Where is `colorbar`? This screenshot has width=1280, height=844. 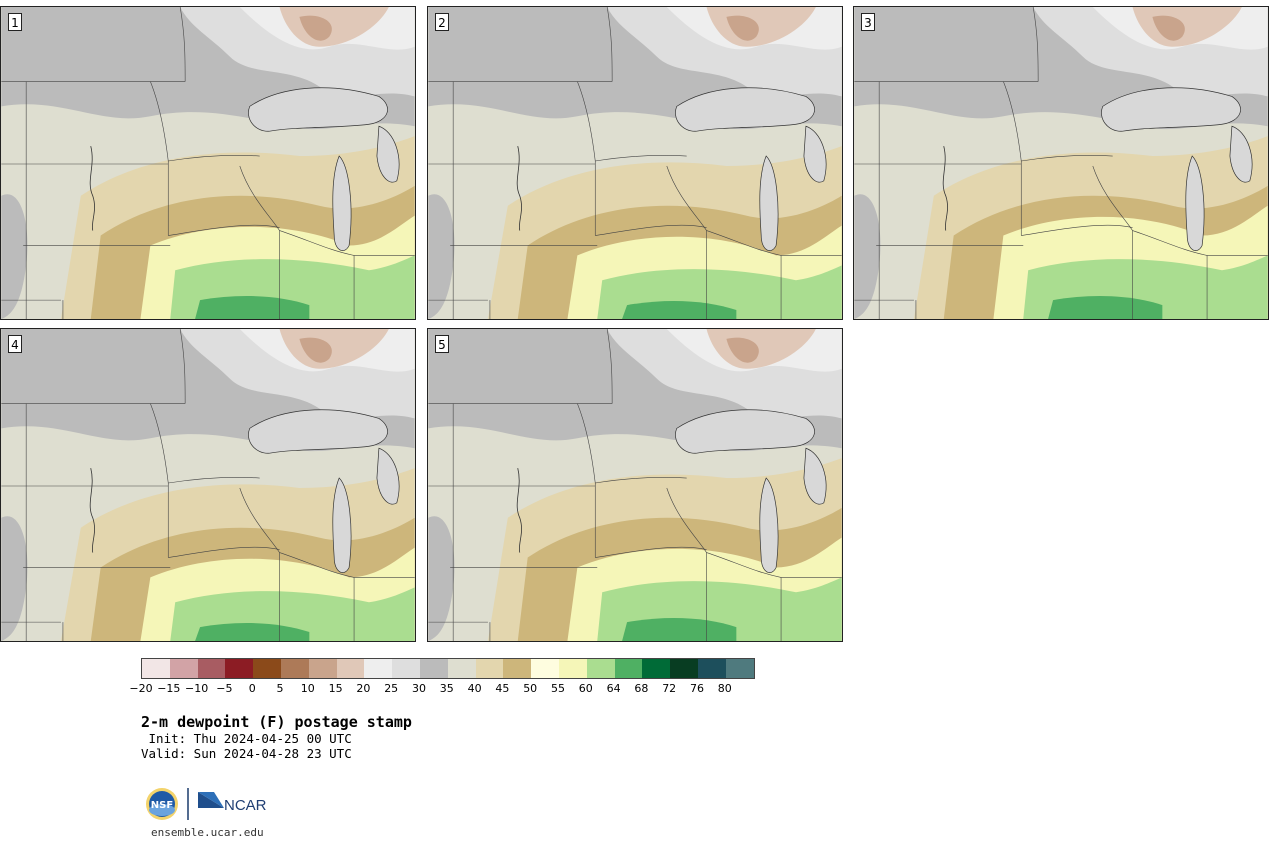
colorbar is located at coordinates (448, 668).